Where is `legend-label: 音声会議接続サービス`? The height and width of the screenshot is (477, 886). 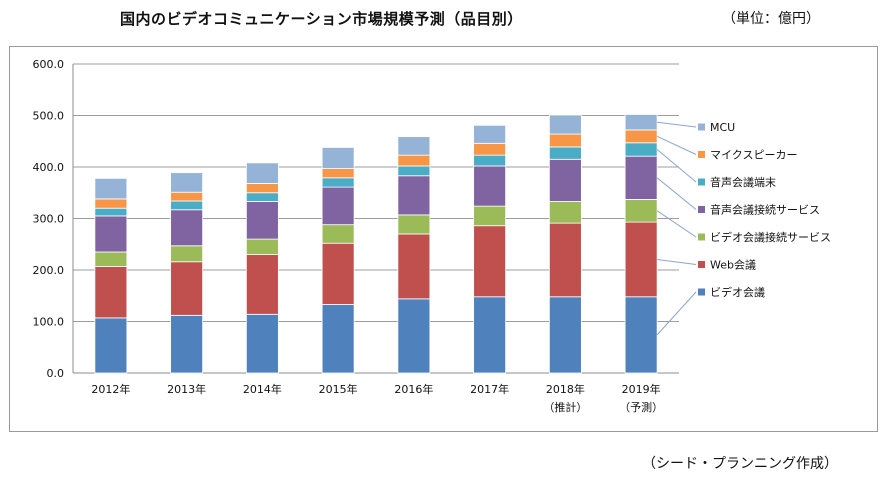
legend-label: 音声会議接続サービス is located at coordinates (765, 210).